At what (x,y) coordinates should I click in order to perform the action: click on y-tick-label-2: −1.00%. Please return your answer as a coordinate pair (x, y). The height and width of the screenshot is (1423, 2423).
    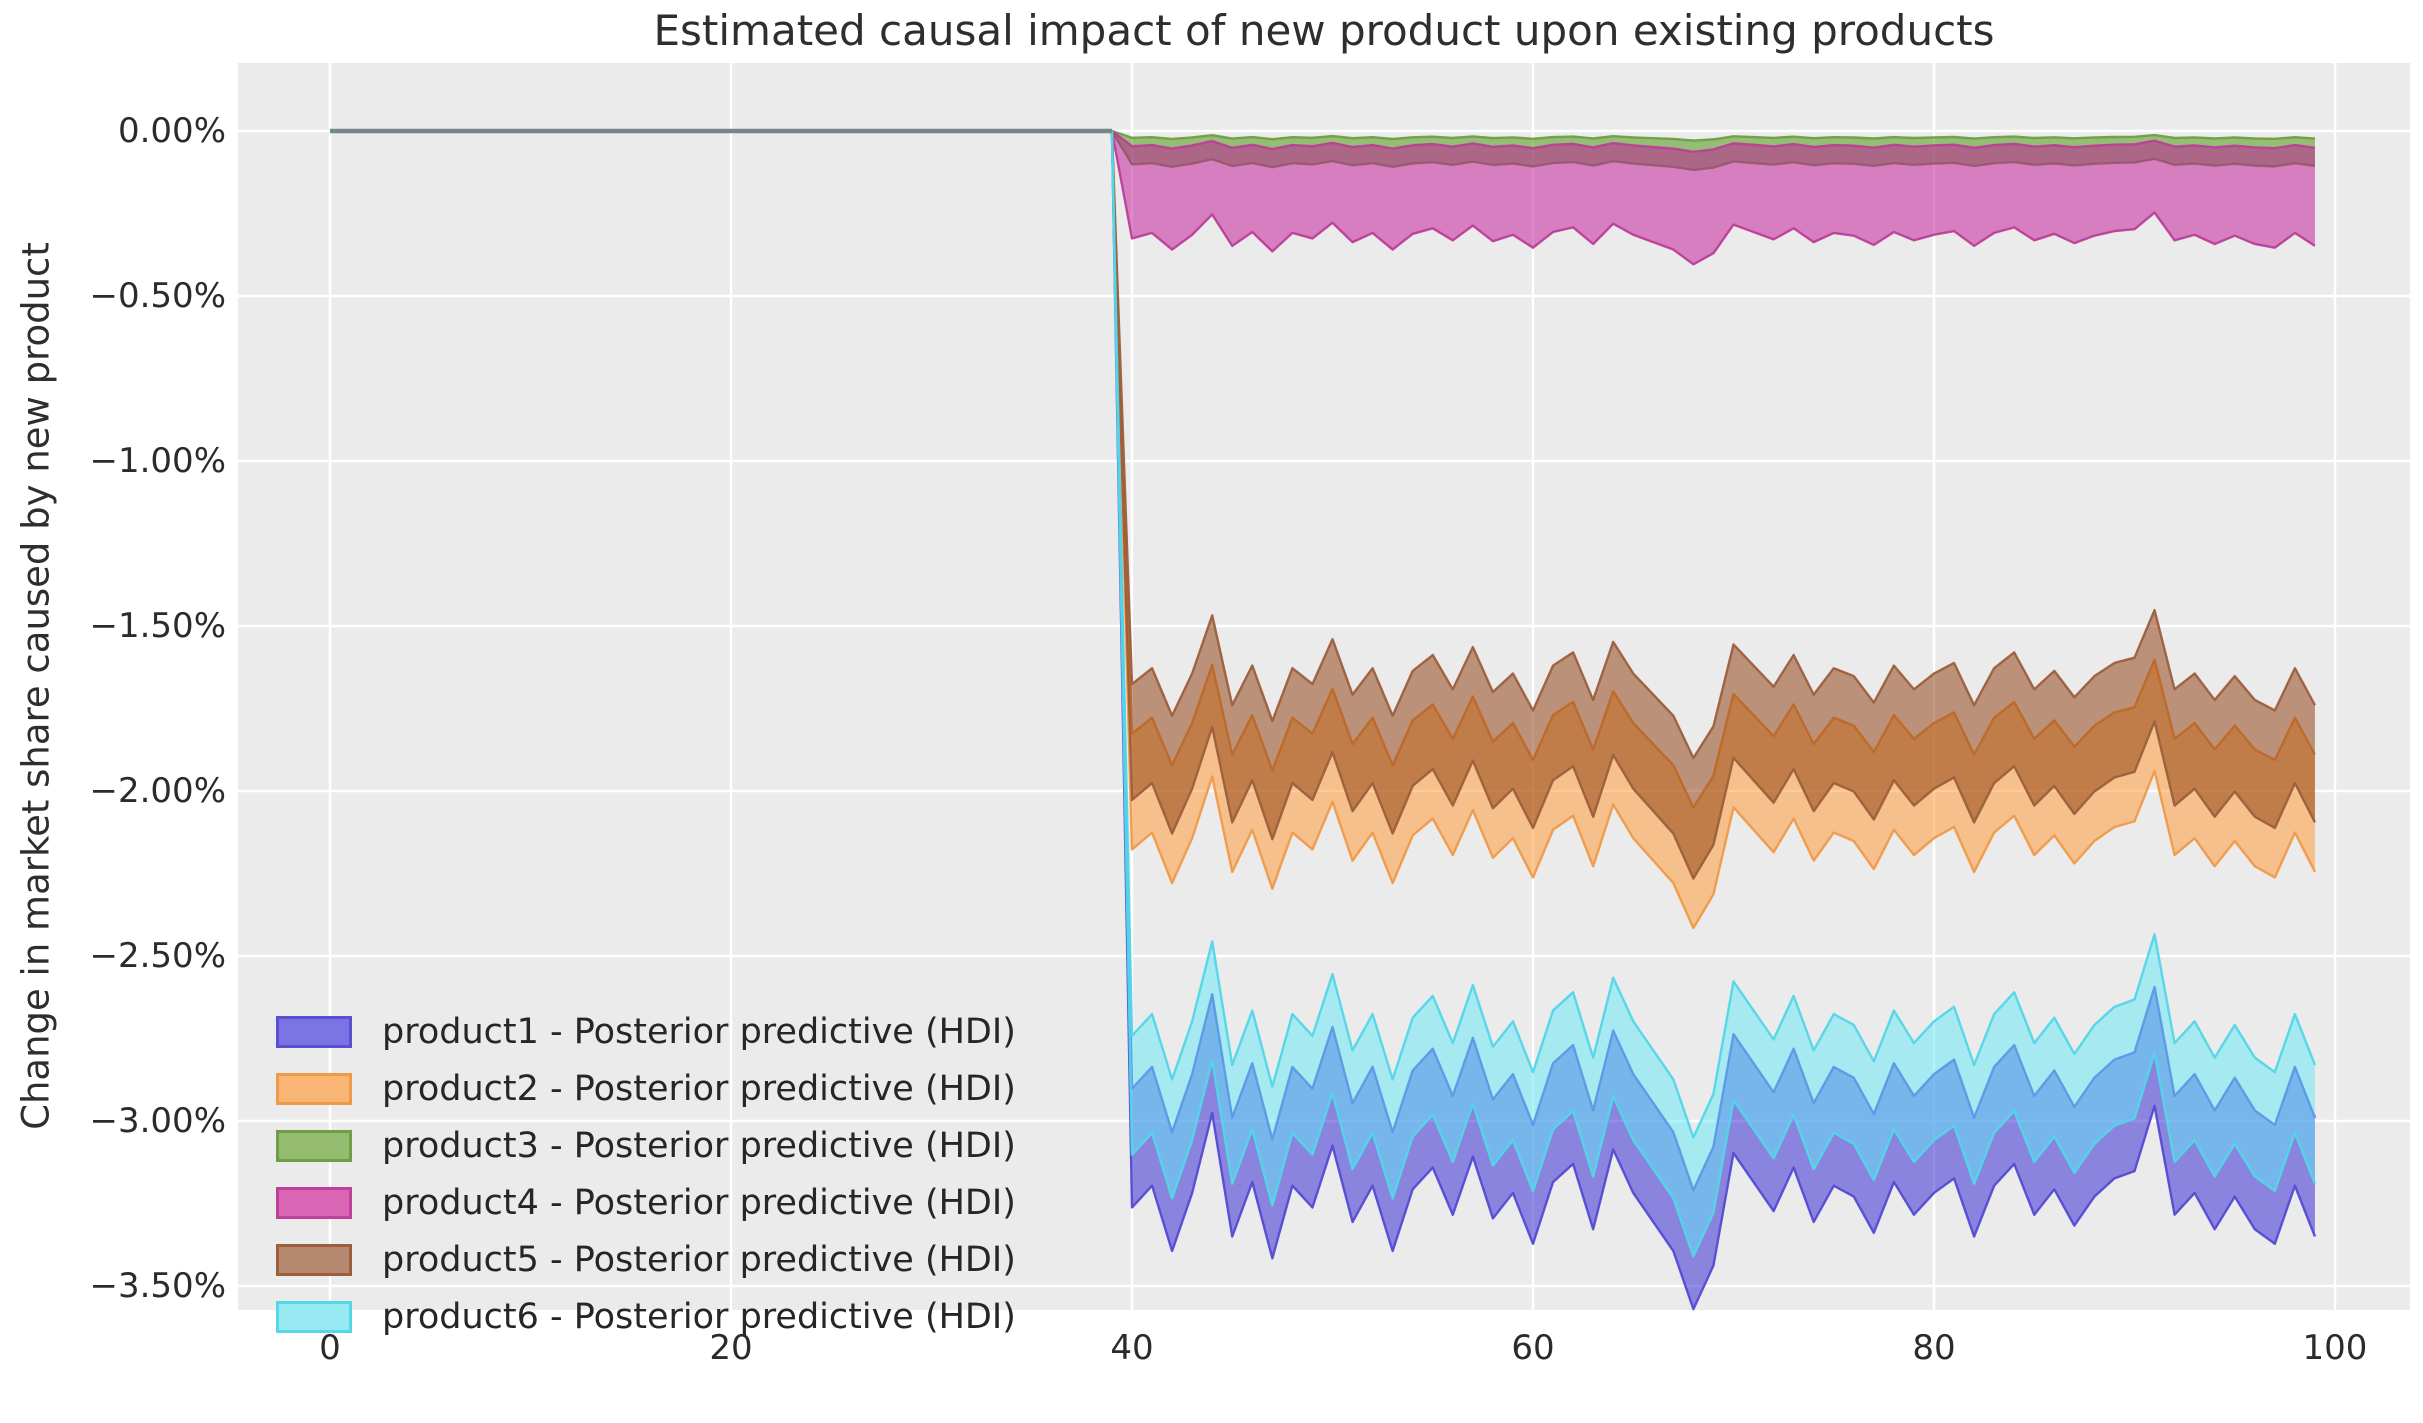
    Looking at the image, I should click on (158, 461).